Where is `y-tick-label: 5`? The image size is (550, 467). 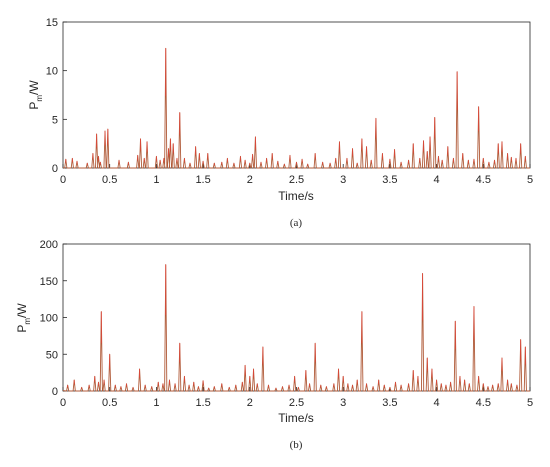 y-tick-label: 5 is located at coordinates (55, 120).